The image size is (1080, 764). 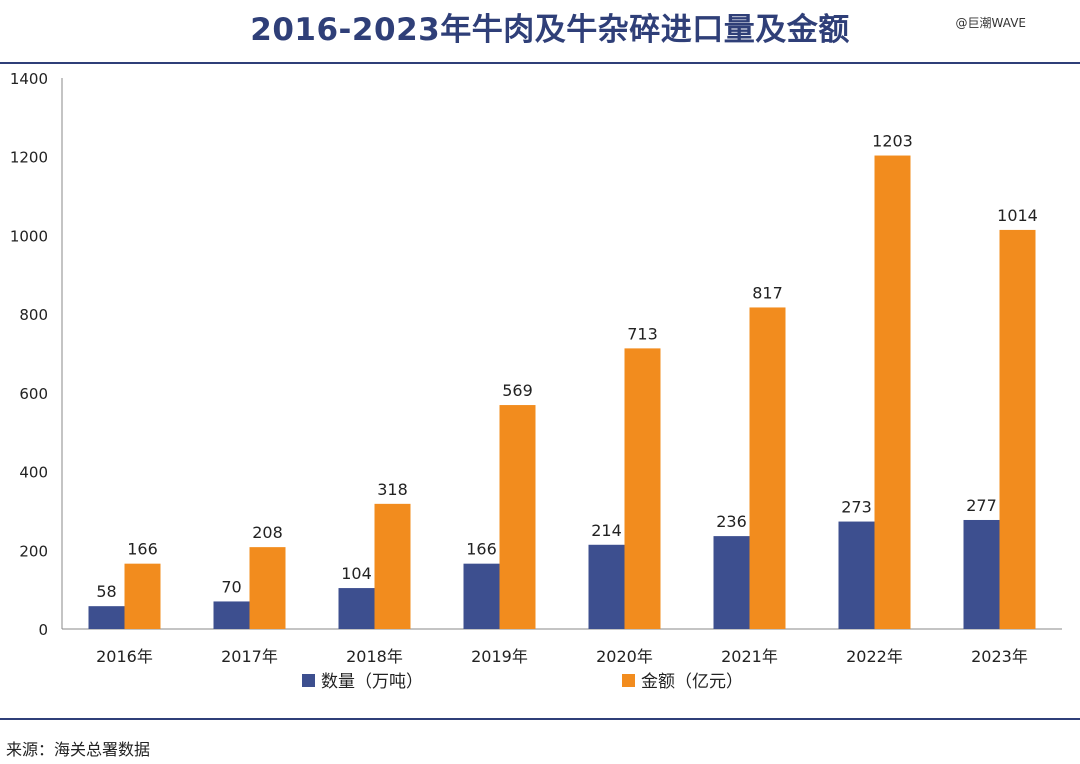 I want to click on data-label: 58, so click(x=106, y=591).